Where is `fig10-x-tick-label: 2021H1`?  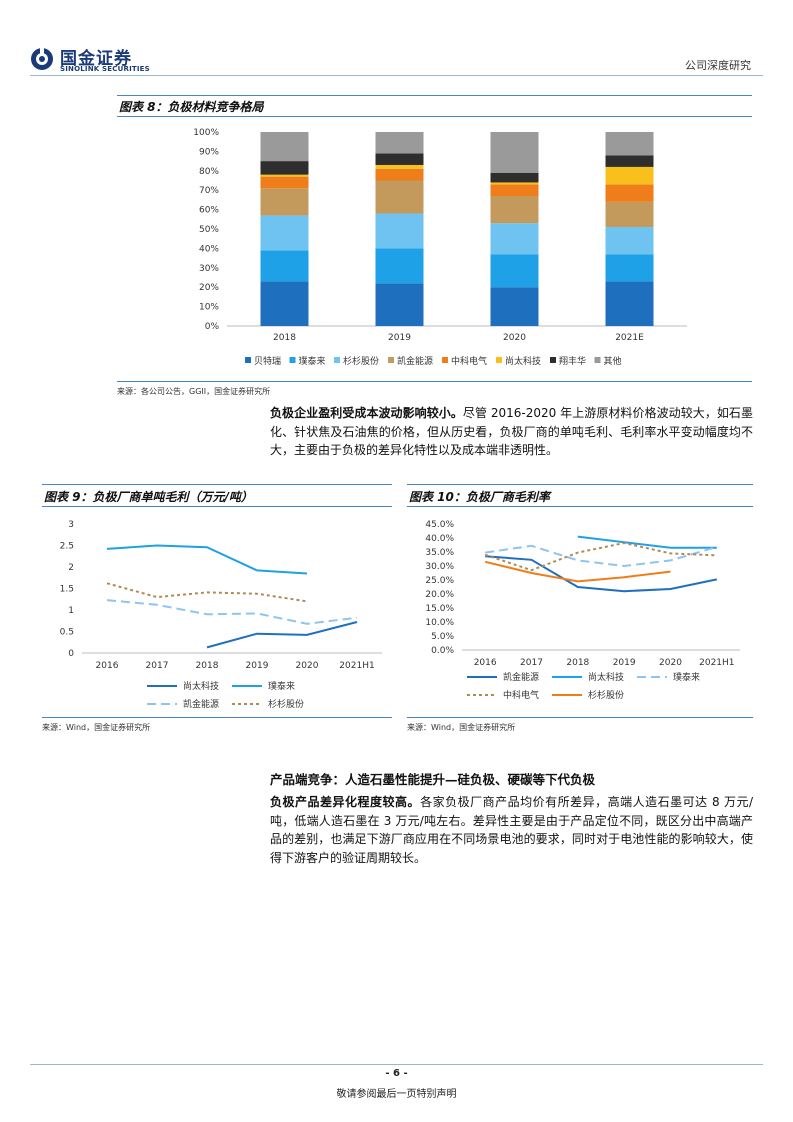 fig10-x-tick-label: 2021H1 is located at coordinates (716, 663).